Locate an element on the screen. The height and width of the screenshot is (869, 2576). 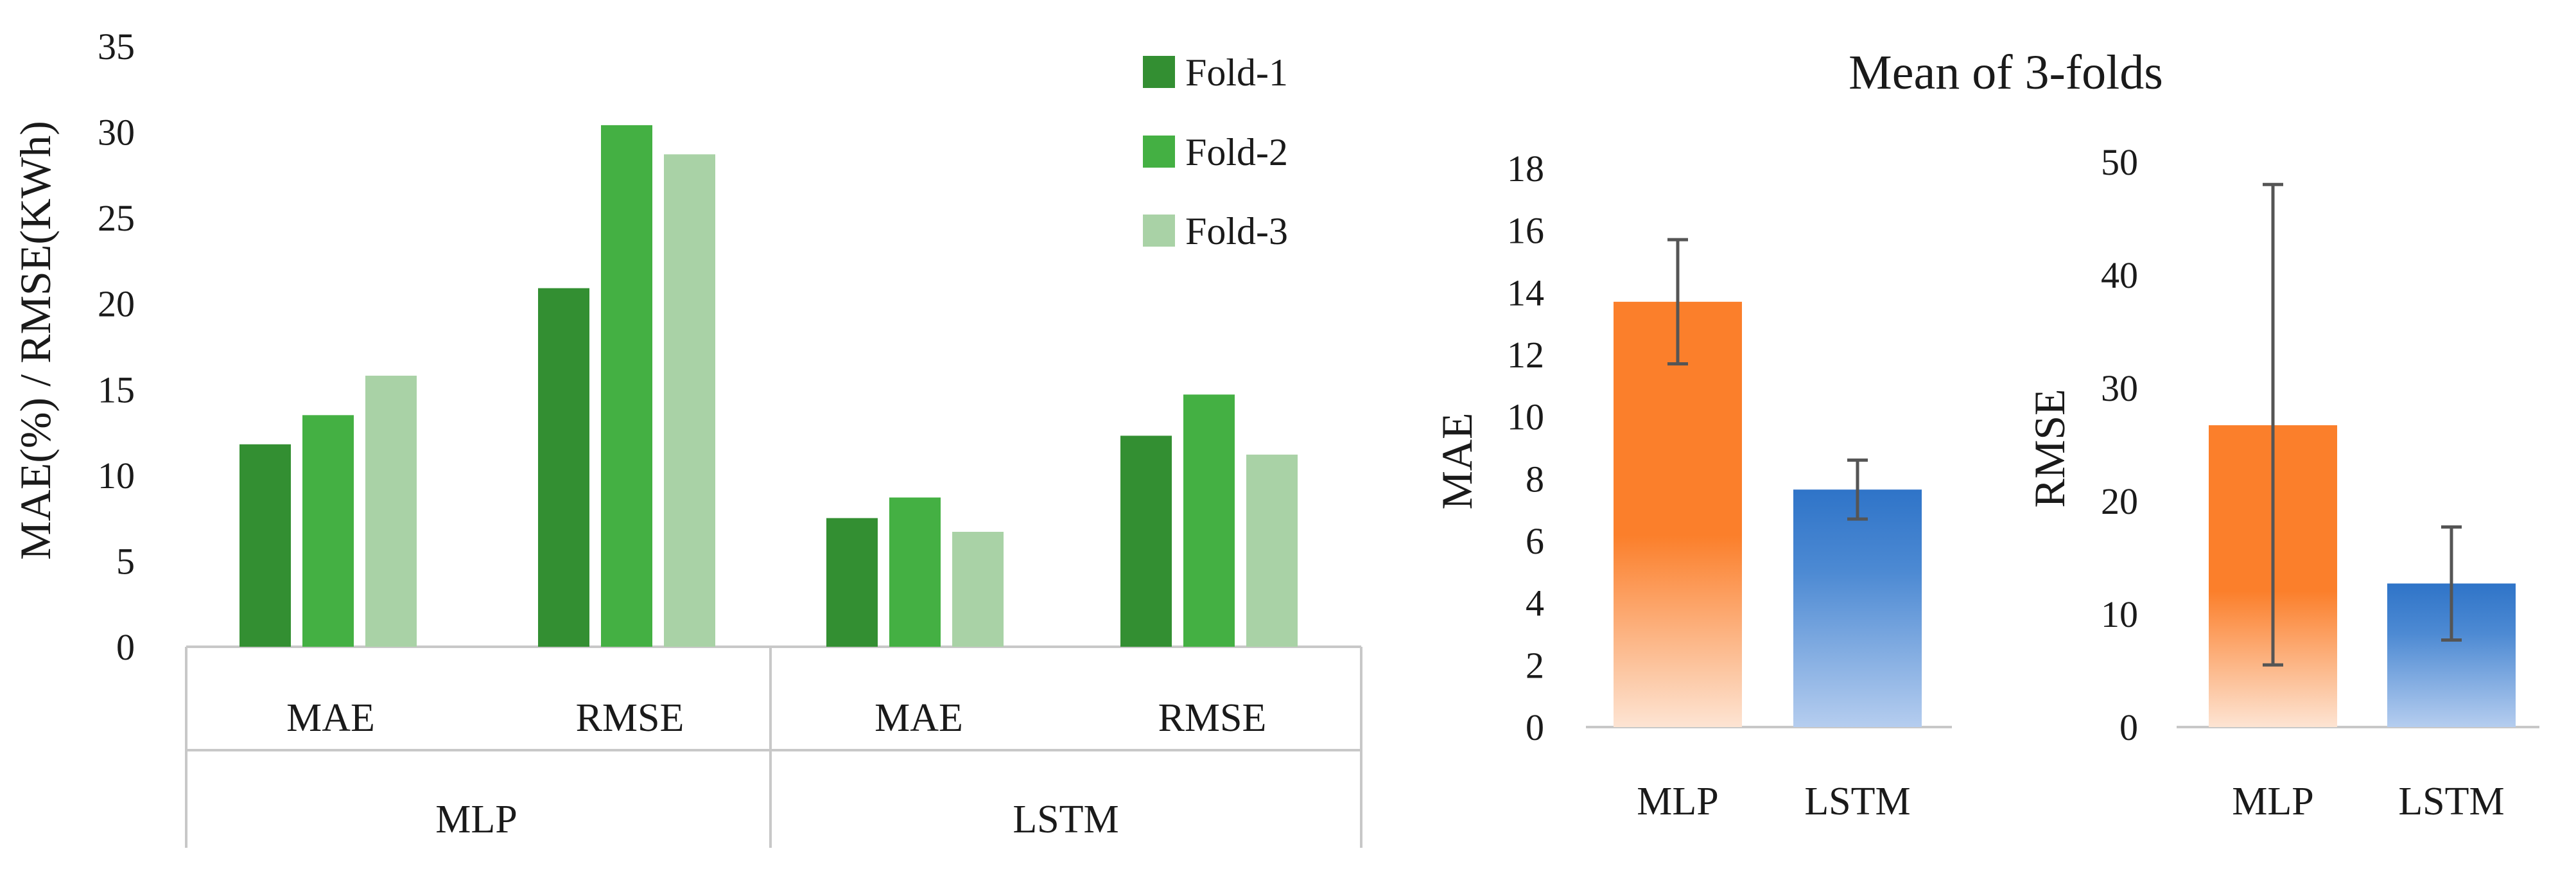
left-category-labels: MAE RMSE MLP MAE RMSE LSTM is located at coordinates (776, 768).